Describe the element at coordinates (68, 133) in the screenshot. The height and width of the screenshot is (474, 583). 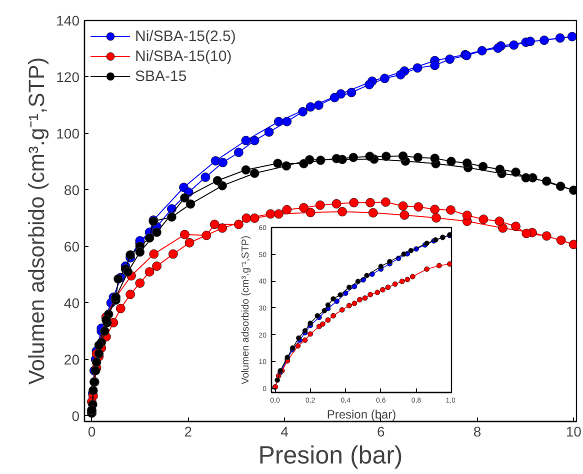
I see `y-tick-label: 100` at that location.